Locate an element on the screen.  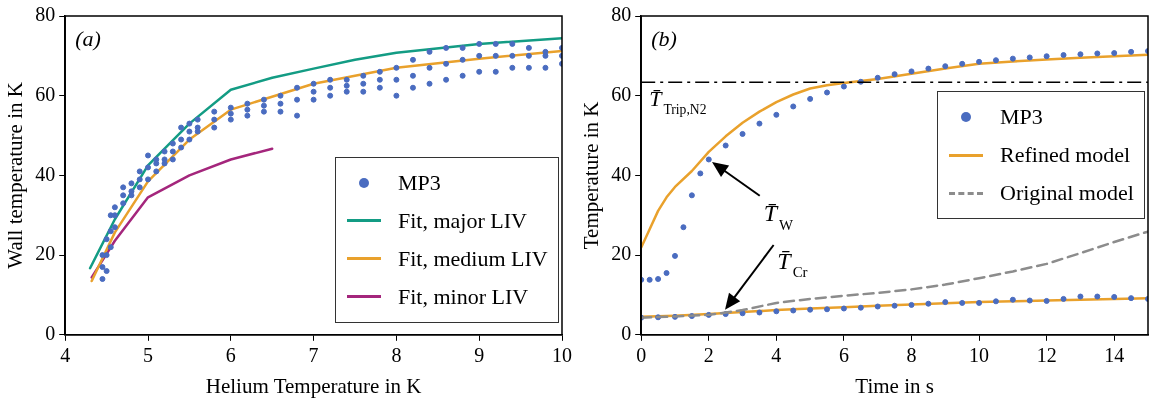
legend-label: Fit, medium LIV is located at coordinates (473, 258).